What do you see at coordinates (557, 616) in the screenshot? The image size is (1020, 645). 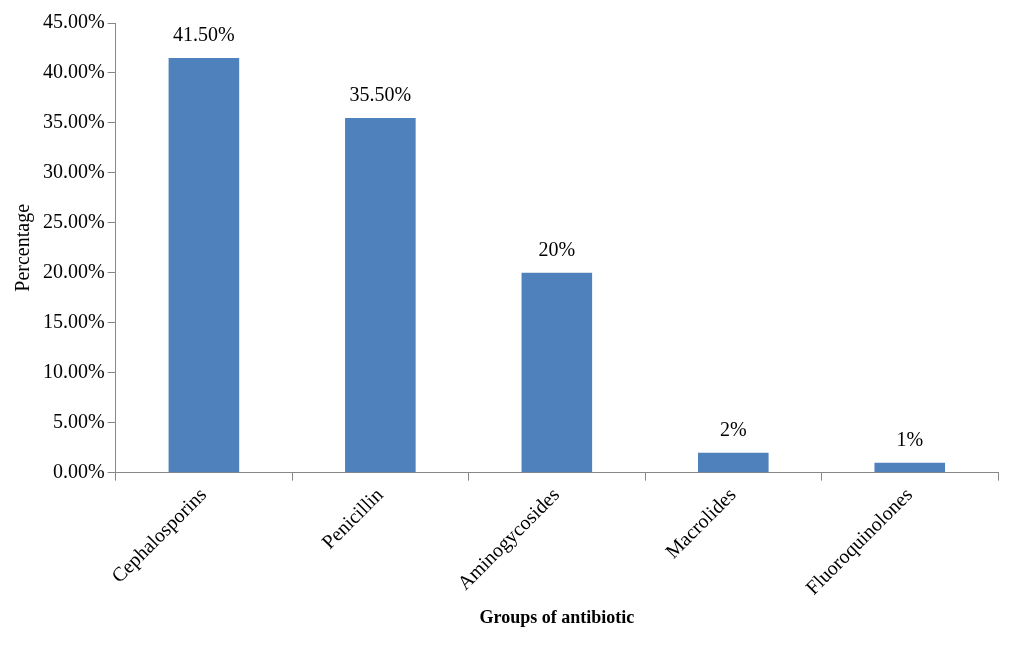 I see `x-axis-title: Groups of antibiotic` at bounding box center [557, 616].